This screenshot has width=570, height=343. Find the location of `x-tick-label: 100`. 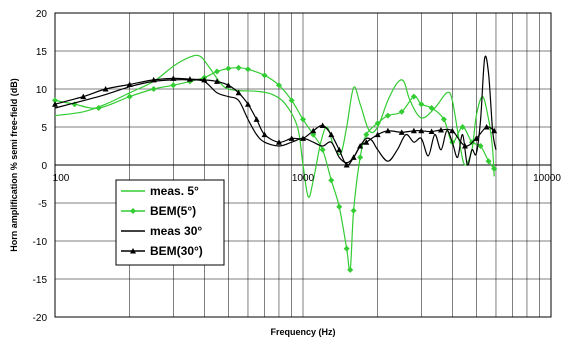

x-tick-label: 100 is located at coordinates (61, 178).